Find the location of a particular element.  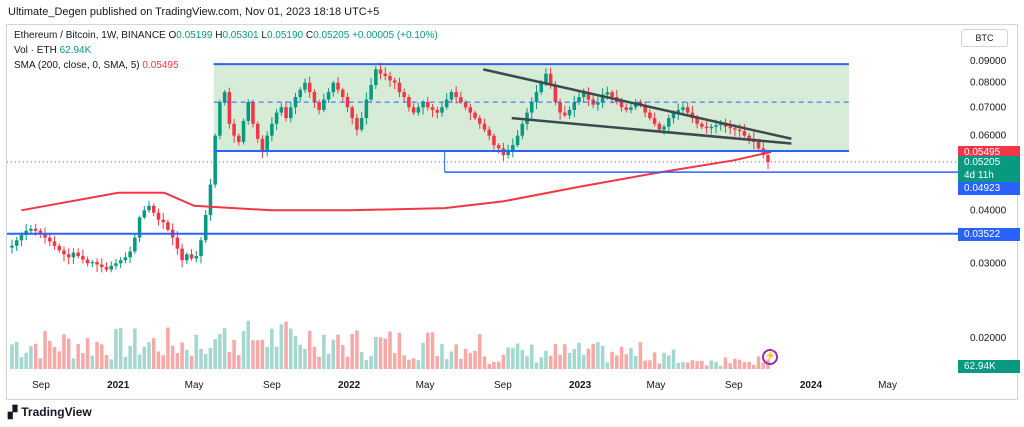

currency-button: BTC is located at coordinates (984, 38).